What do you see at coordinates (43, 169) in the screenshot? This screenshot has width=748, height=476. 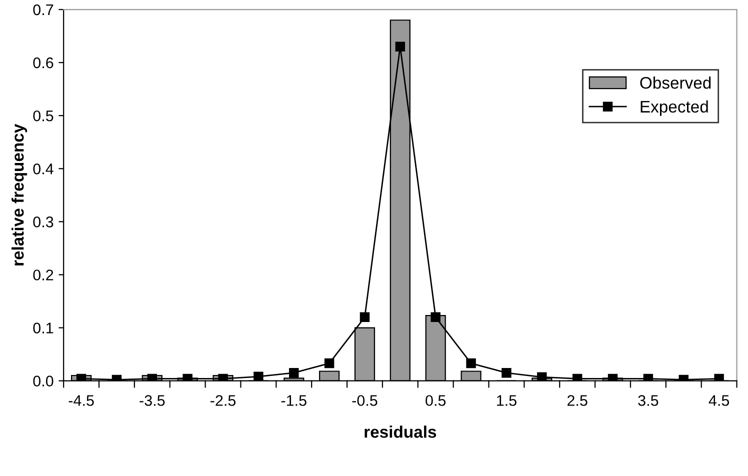 I see `y-tick-label: 0.4` at bounding box center [43, 169].